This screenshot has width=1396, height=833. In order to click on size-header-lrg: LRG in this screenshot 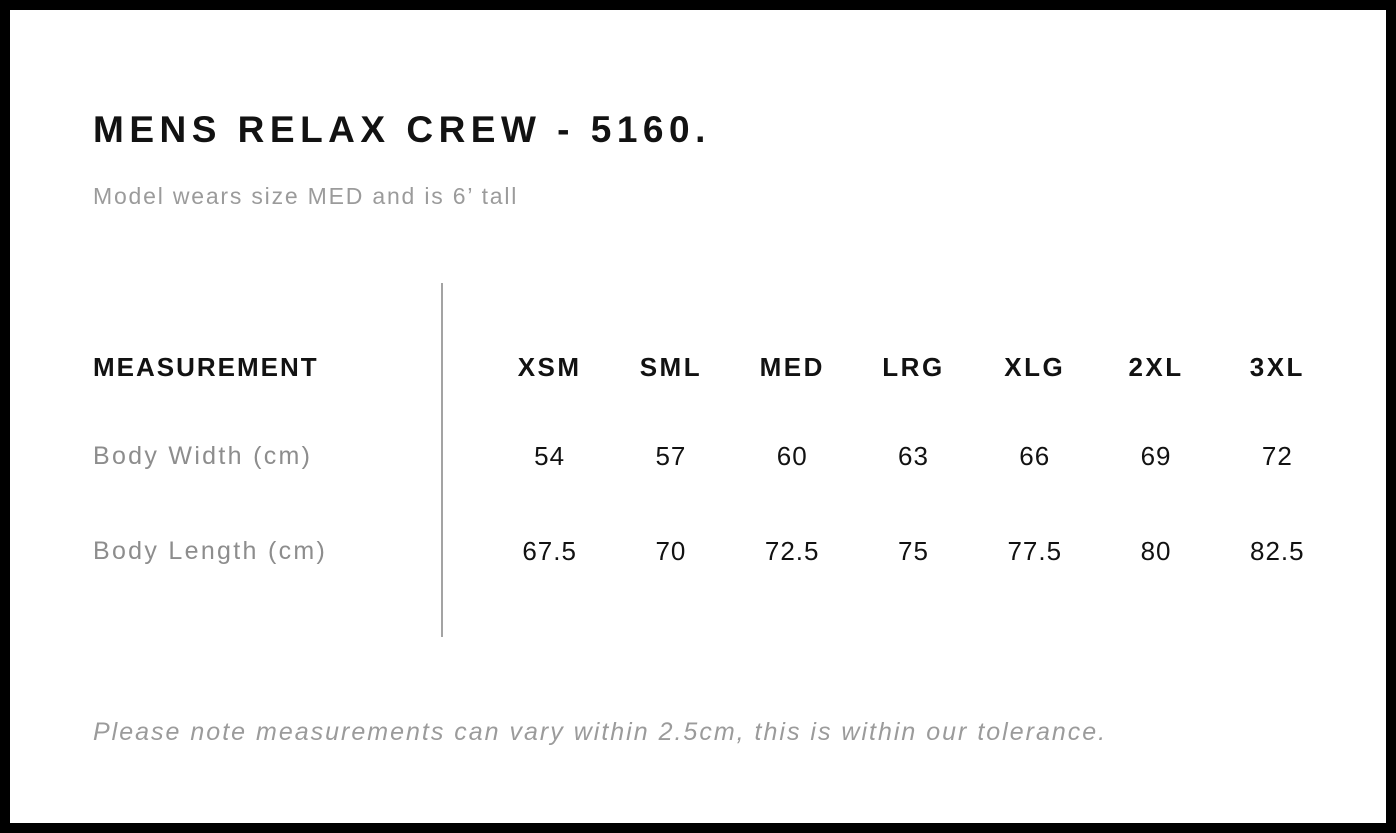, I will do `click(913, 366)`.